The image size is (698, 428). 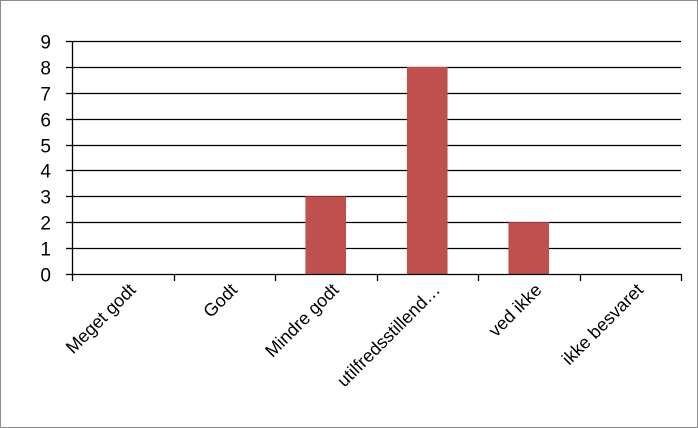 What do you see at coordinates (45, 172) in the screenshot?
I see `y-tick-label: 4` at bounding box center [45, 172].